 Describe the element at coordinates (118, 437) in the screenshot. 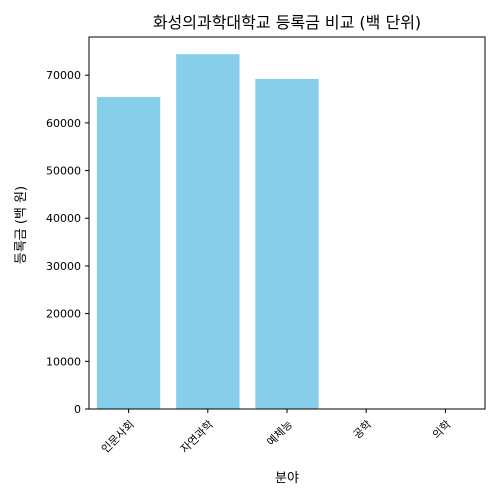

I see `x-tick-label-0: 인문사회` at that location.